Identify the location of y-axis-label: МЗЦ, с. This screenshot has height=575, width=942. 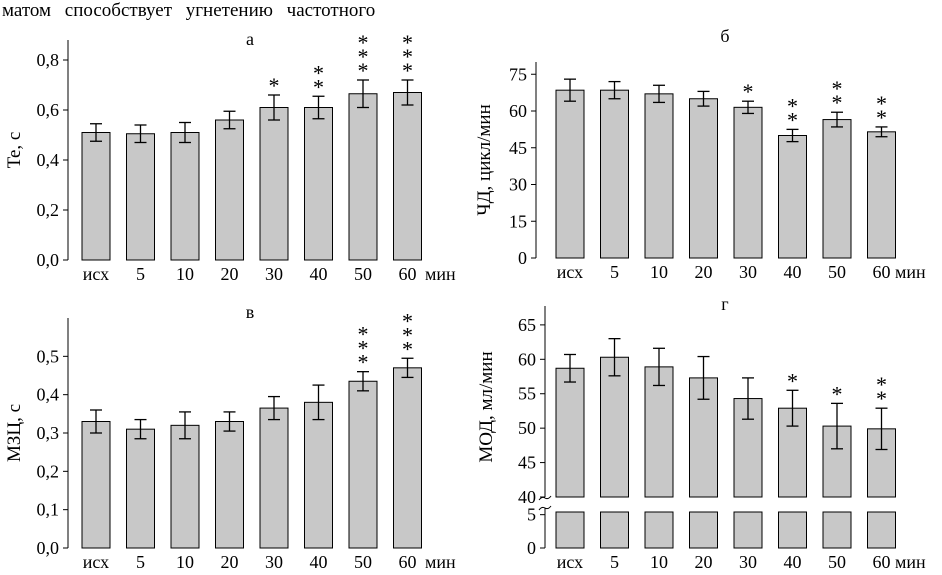
(14, 433).